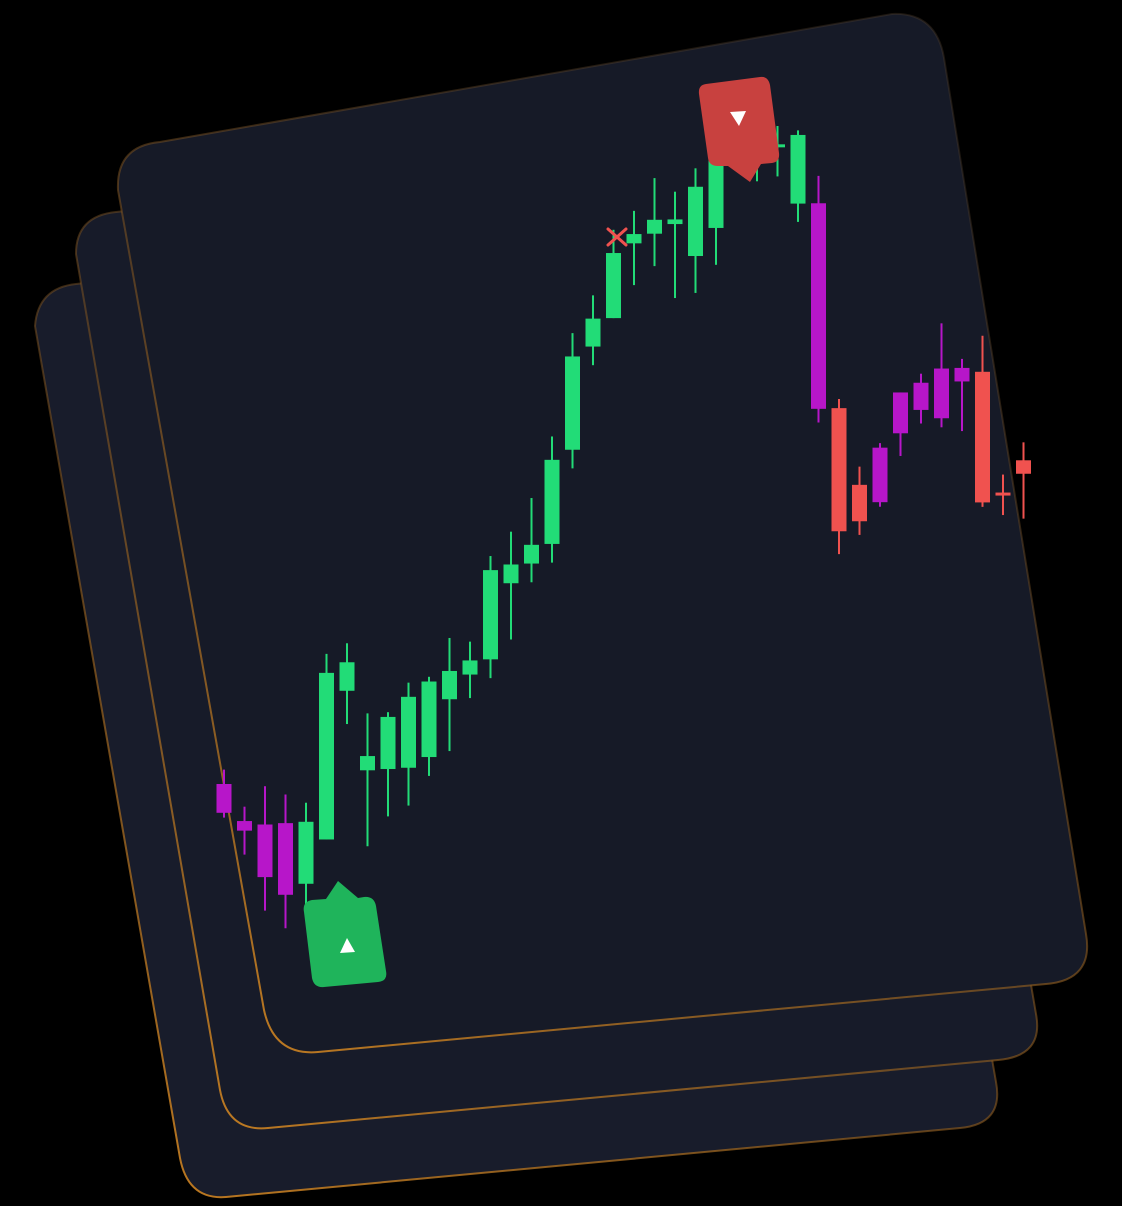  Describe the element at coordinates (347, 945) in the screenshot. I see `triangle-up-icon` at that location.